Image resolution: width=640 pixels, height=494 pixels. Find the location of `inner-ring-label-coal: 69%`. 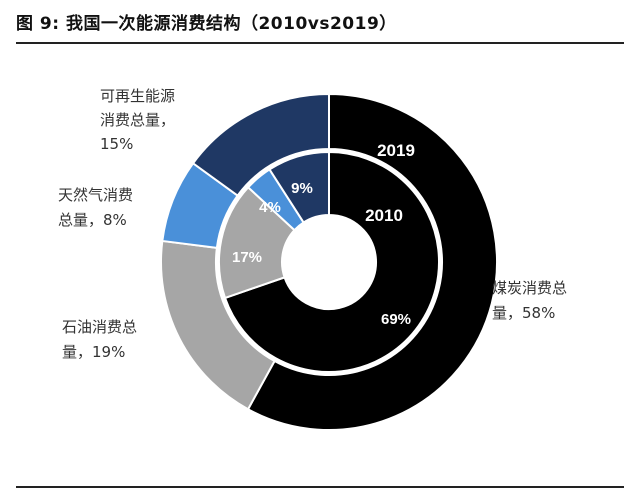

inner-ring-label-coal: 69% is located at coordinates (396, 319).